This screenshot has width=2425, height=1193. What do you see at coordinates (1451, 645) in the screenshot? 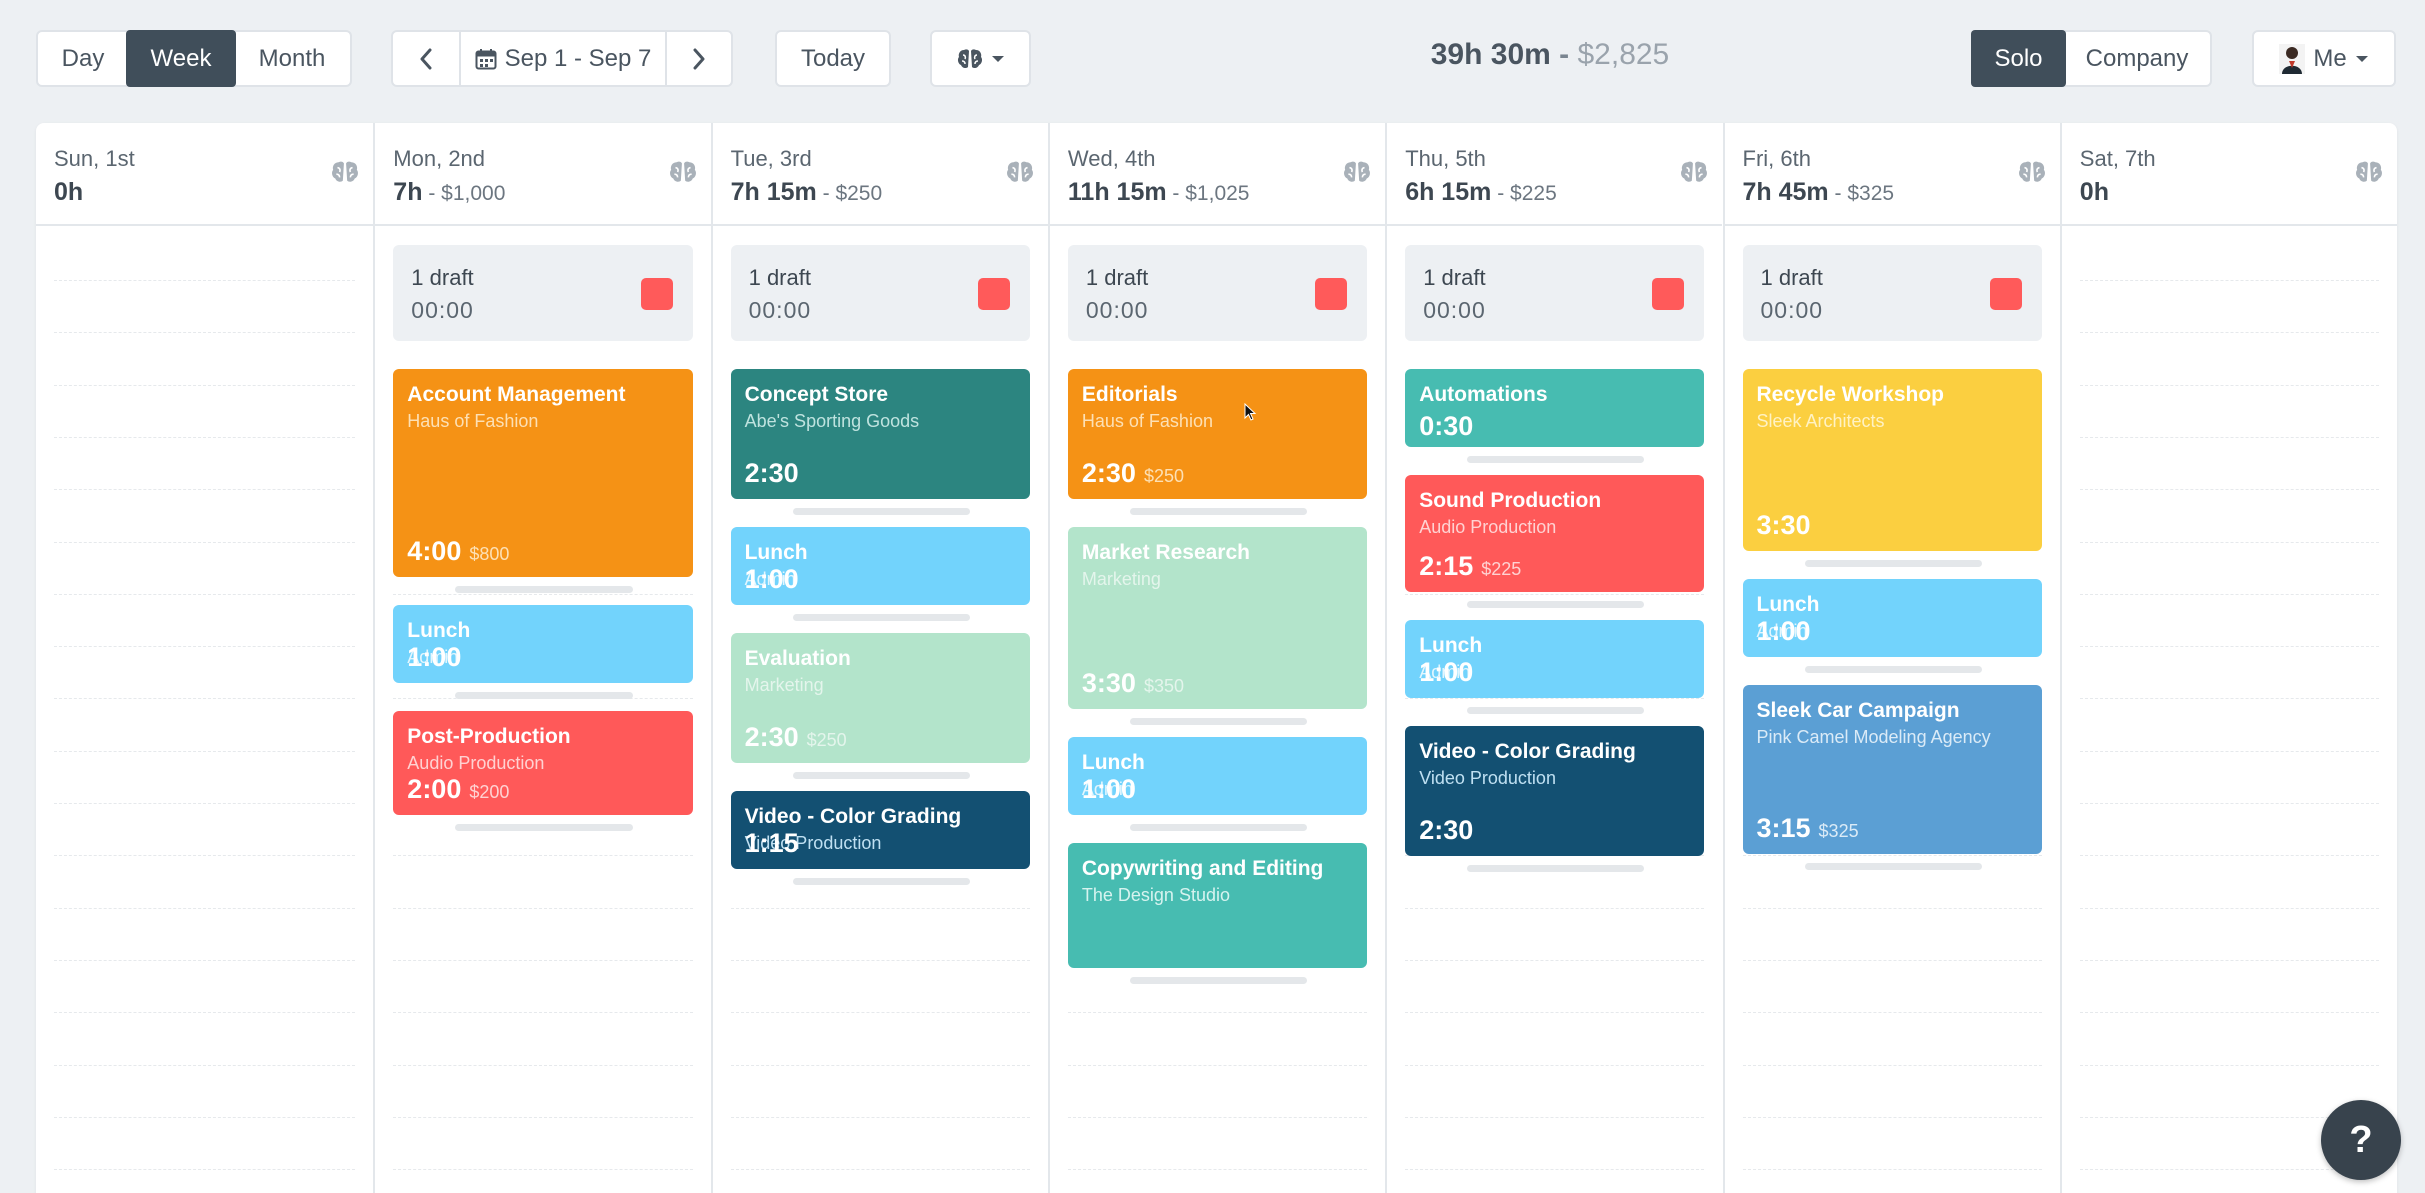
I see `entry-title: Lunch` at bounding box center [1451, 645].